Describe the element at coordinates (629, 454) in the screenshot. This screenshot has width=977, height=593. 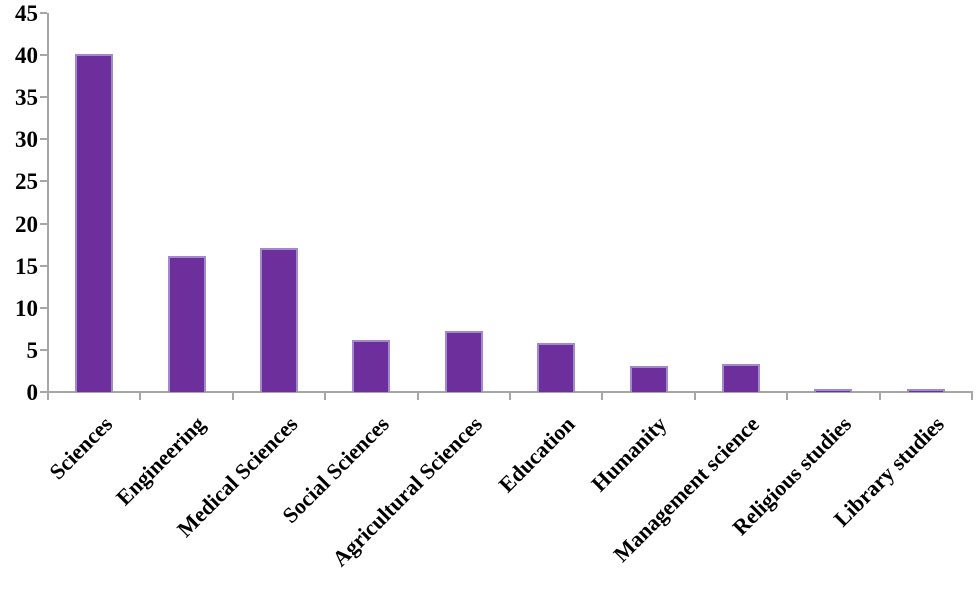
I see `x-axis-category-label: Humanity` at that location.